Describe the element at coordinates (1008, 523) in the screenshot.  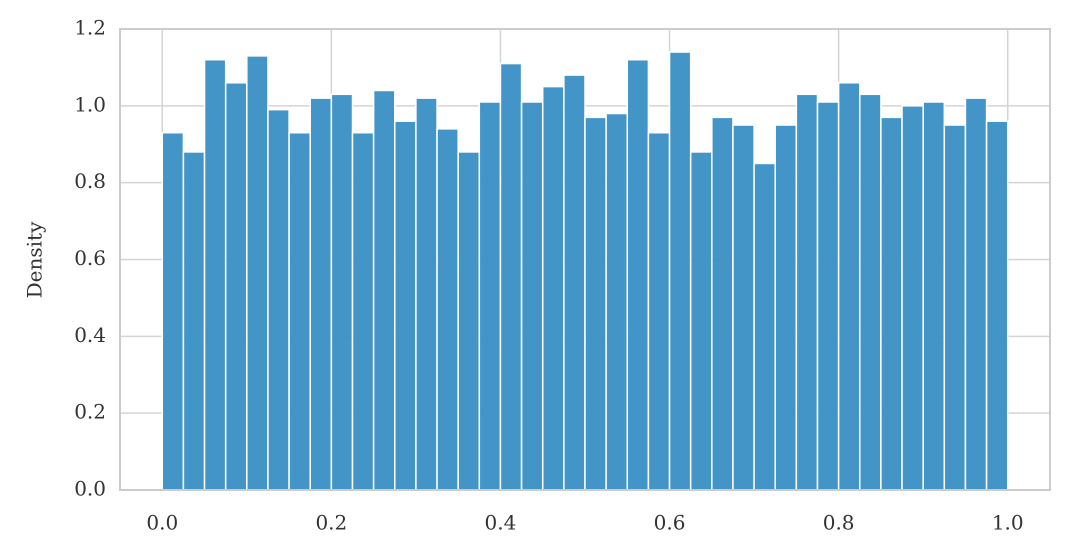
I see `x-tick-label: 1.0` at that location.